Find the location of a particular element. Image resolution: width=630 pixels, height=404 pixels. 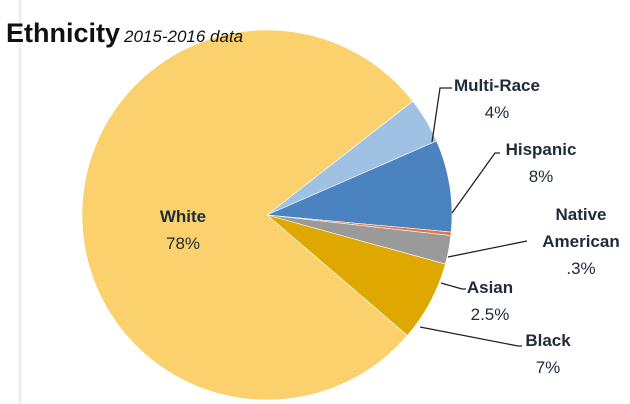

chart-title: Ethnicity is located at coordinates (63, 33).